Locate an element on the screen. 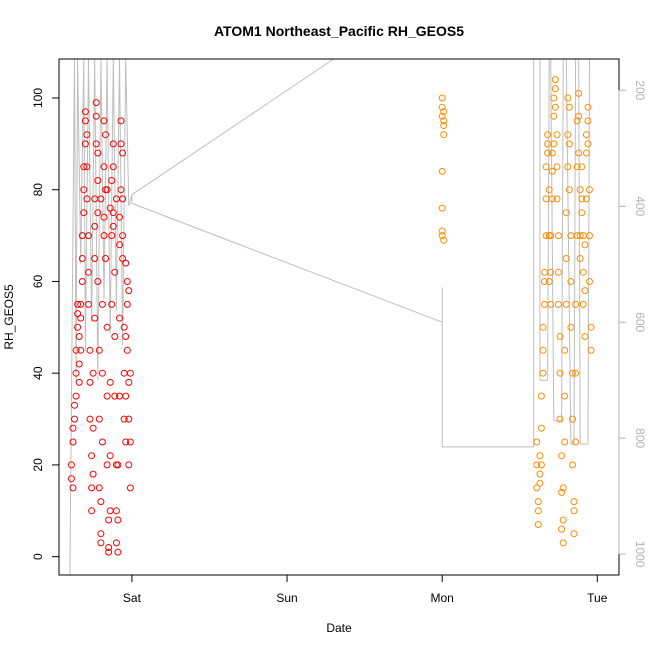 The image size is (650, 655). y-tick-label: 0 is located at coordinates (38, 556).